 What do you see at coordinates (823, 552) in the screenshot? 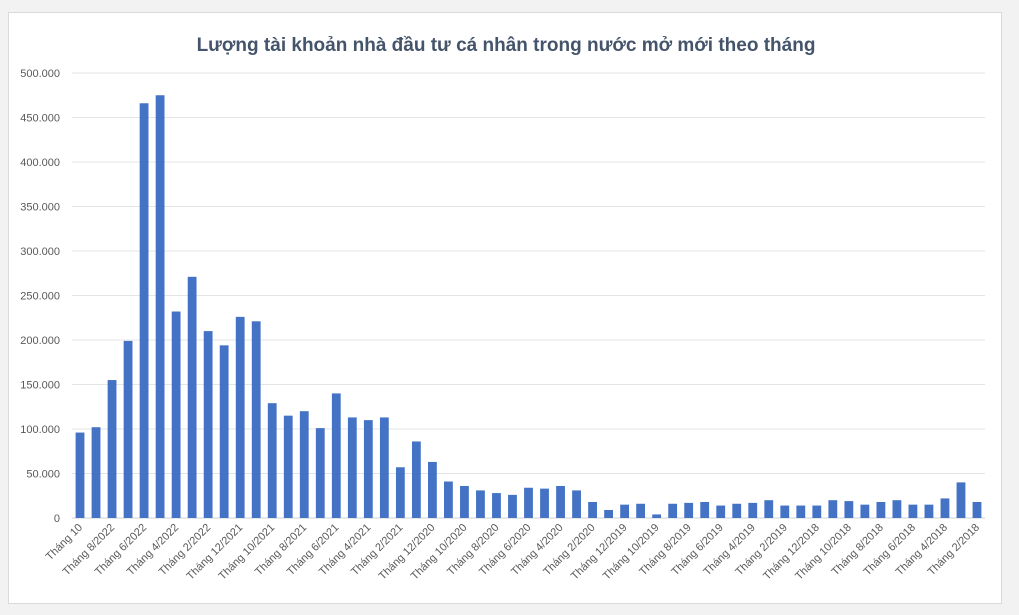
I see `x-tick-label: Tháng 10/2018` at bounding box center [823, 552].